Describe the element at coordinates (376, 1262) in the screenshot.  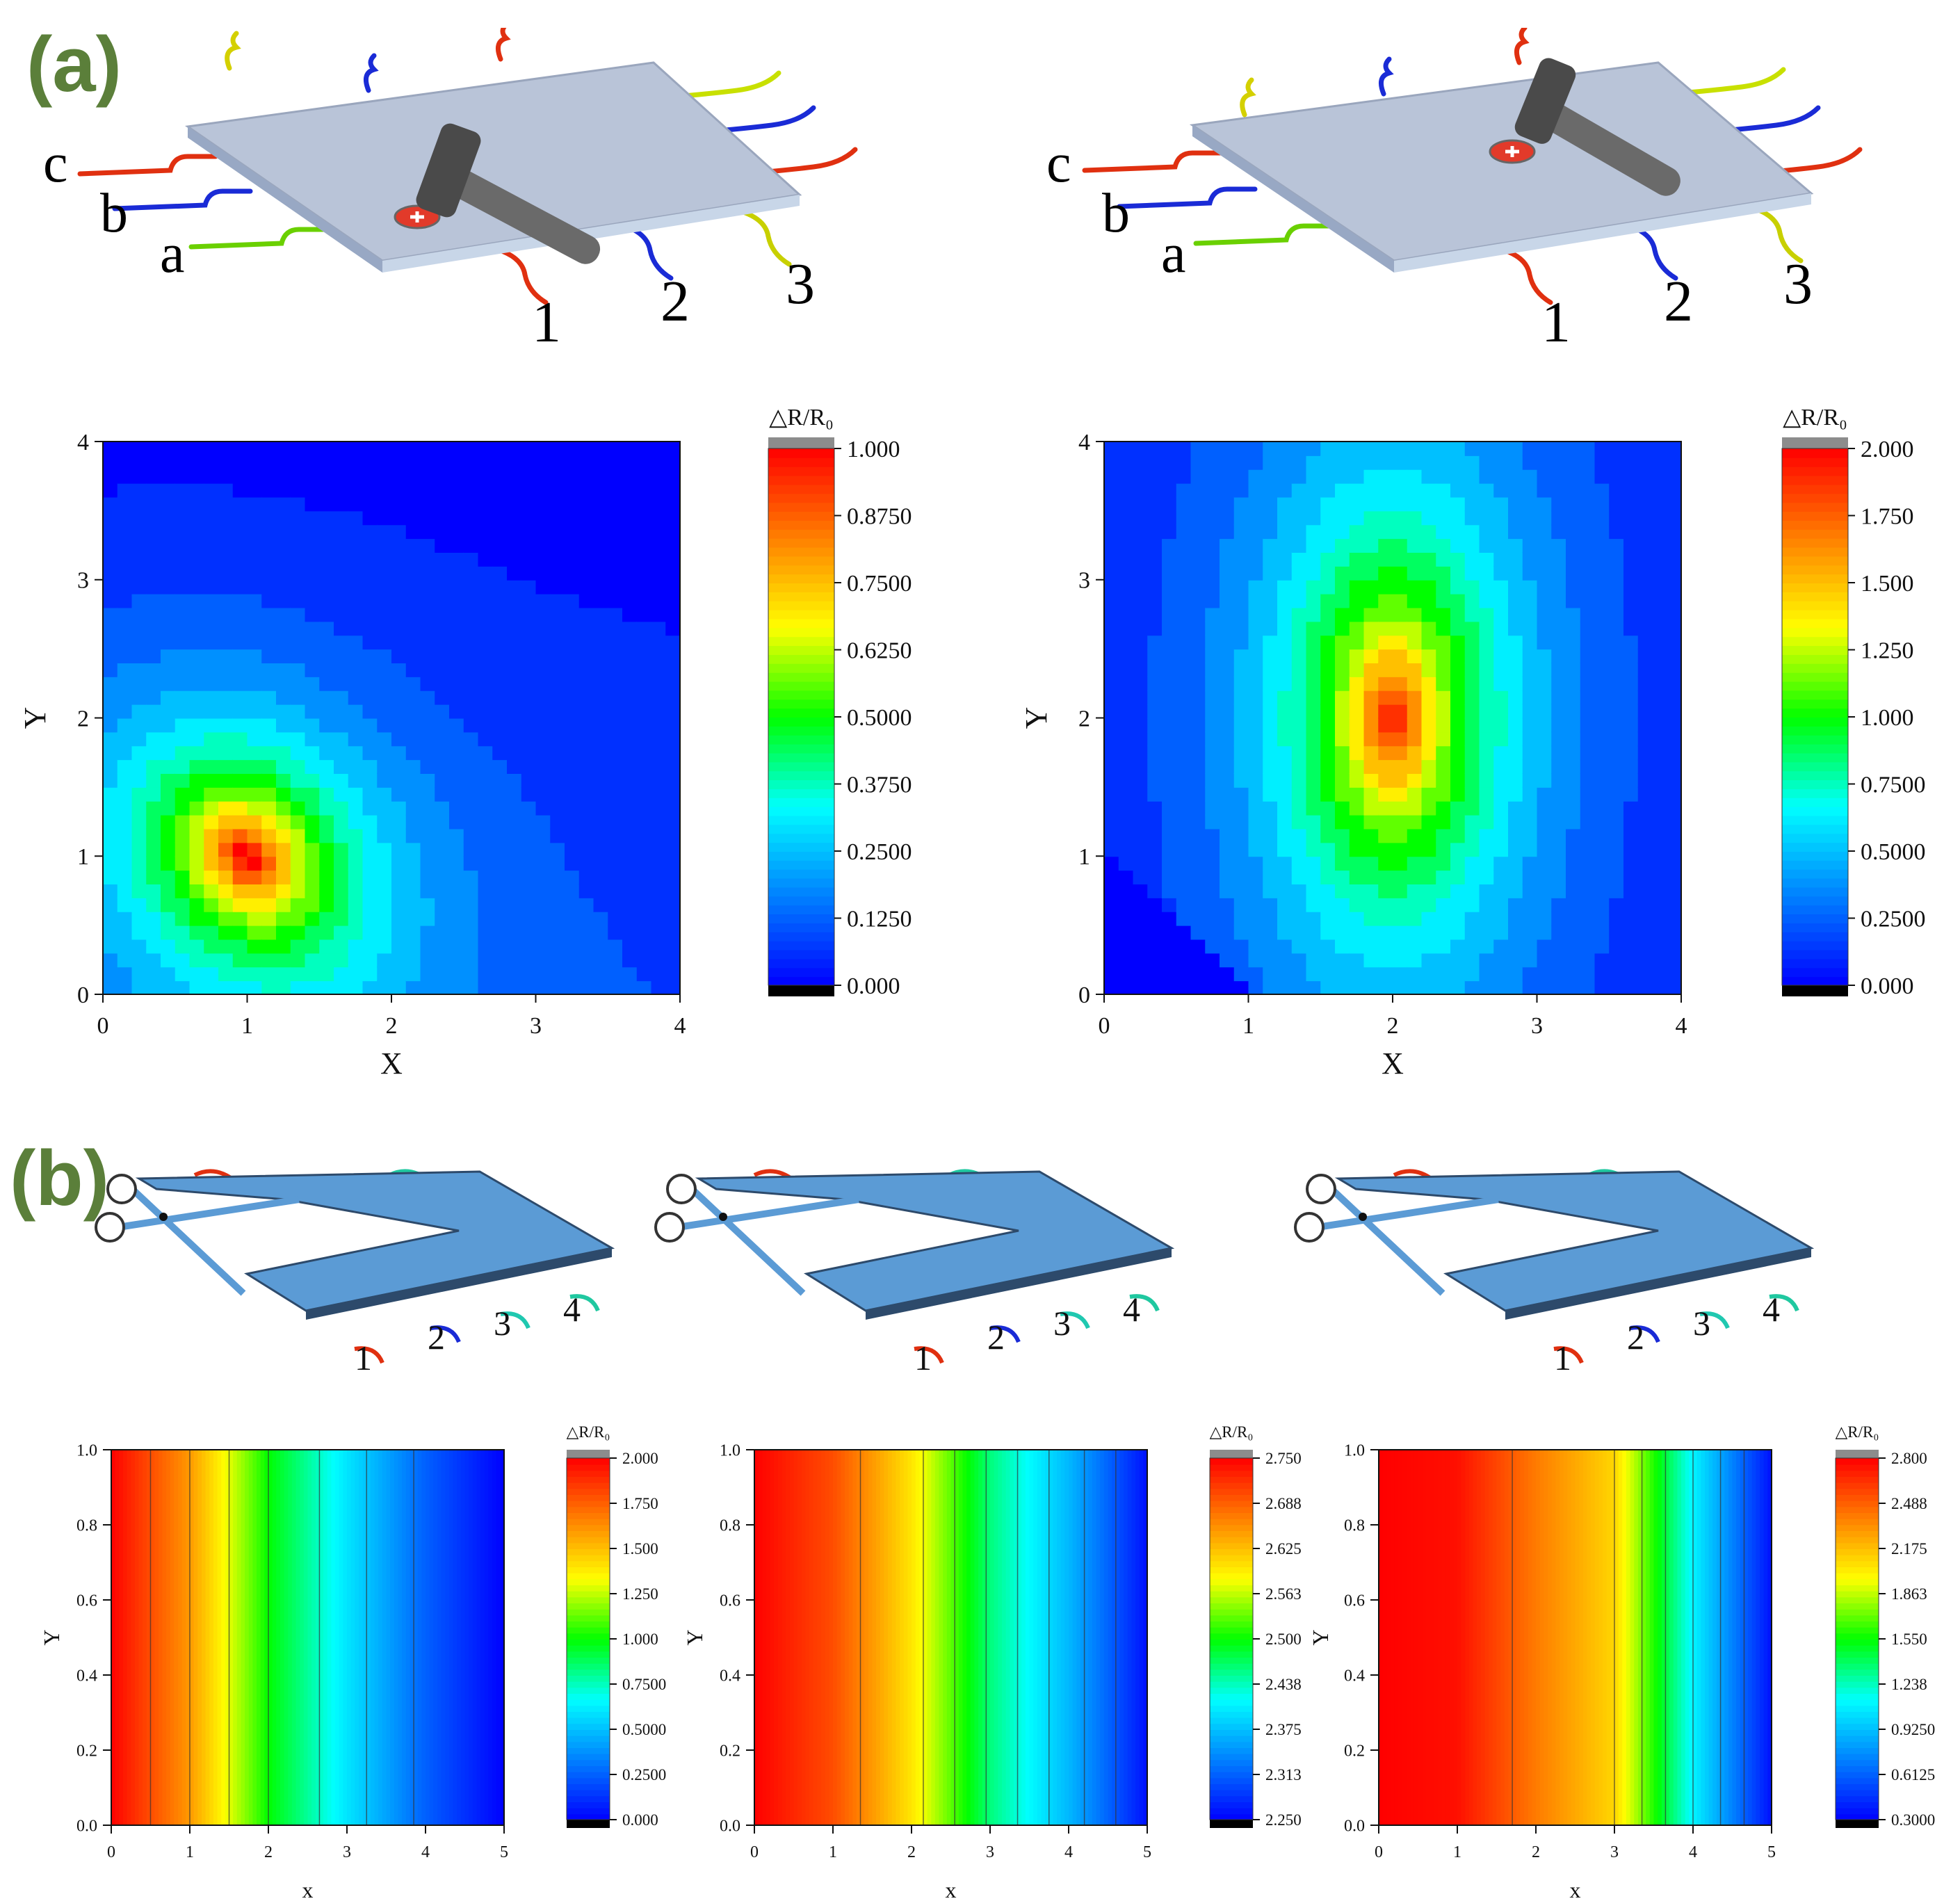
I see `scissors-sensor-illustration-1: 1 2 3 4` at that location.